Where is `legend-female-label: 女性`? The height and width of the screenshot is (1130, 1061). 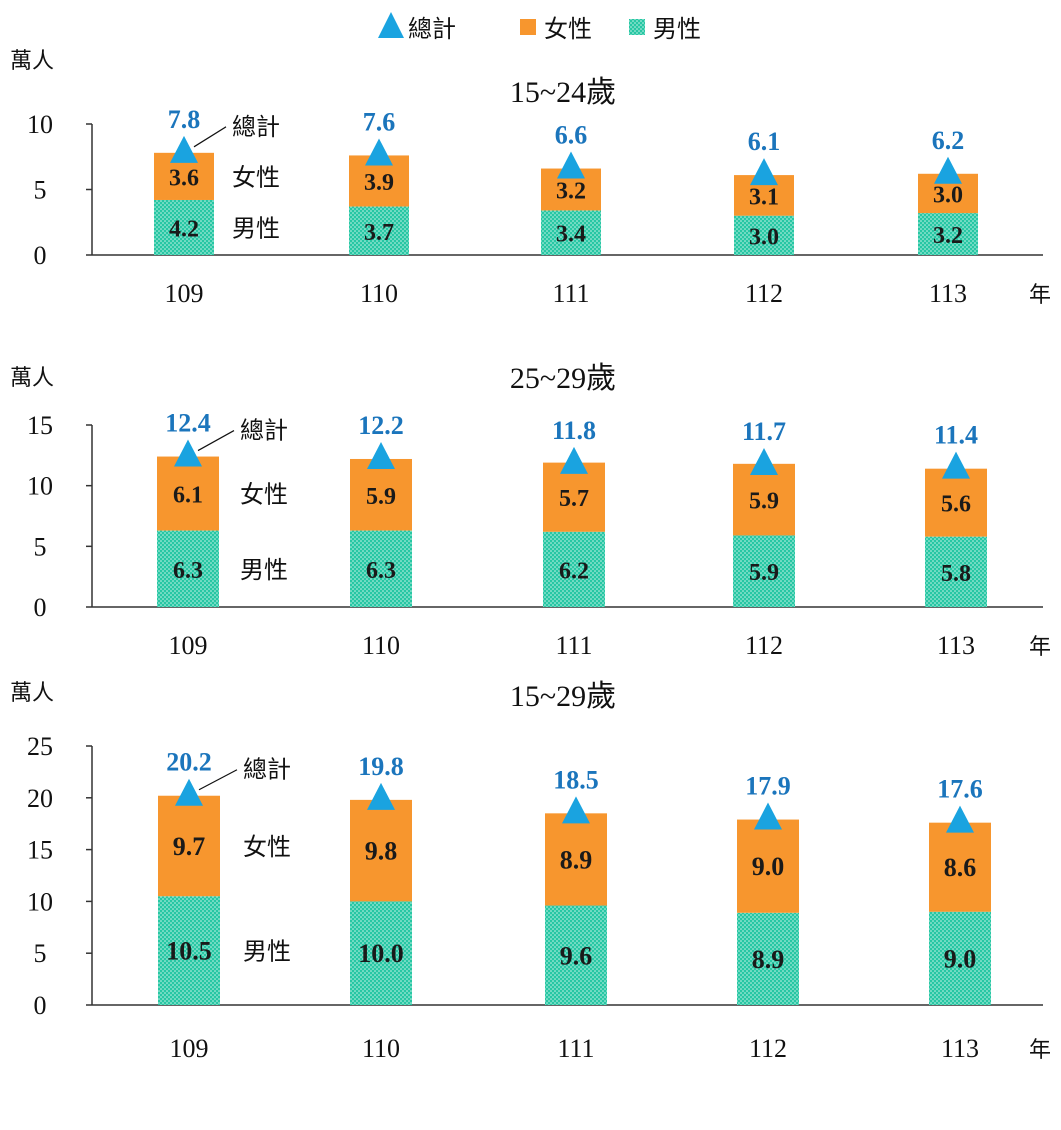
legend-female-label: 女性 is located at coordinates (568, 29).